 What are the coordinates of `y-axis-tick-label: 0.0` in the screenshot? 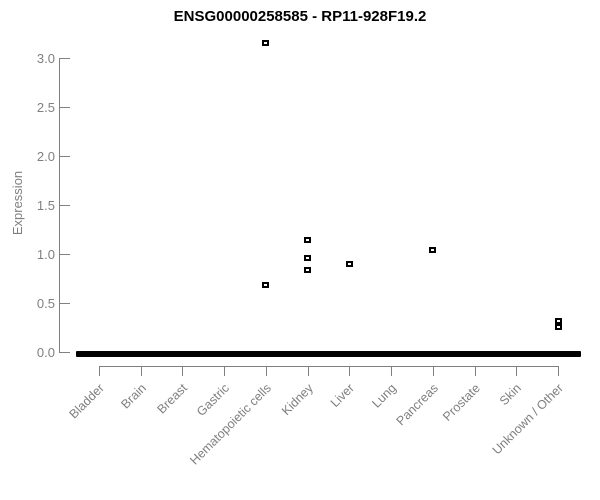 It's located at (45, 352).